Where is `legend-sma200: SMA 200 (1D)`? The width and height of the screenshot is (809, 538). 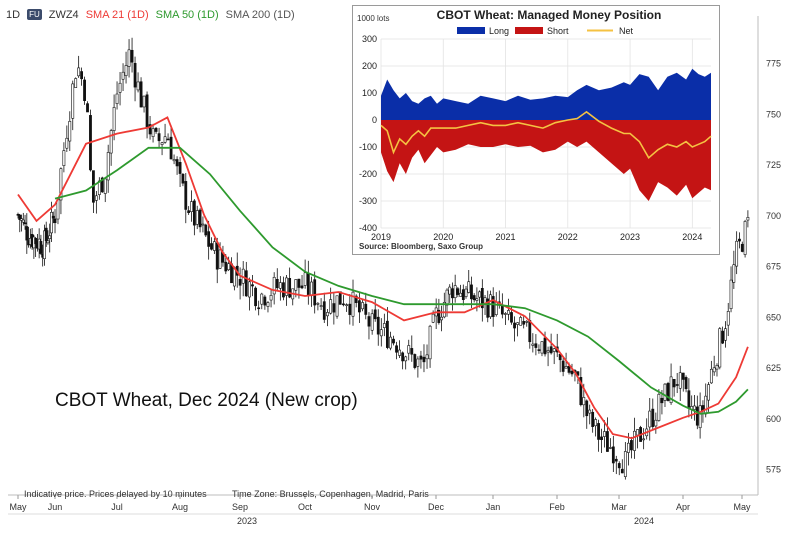
legend-sma200: SMA 200 (1D) is located at coordinates (260, 15).